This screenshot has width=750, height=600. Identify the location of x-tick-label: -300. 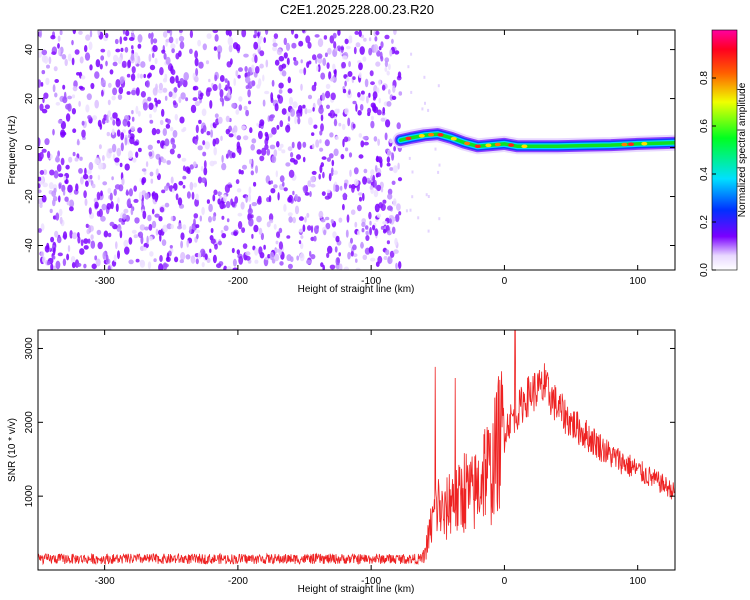
(105, 581).